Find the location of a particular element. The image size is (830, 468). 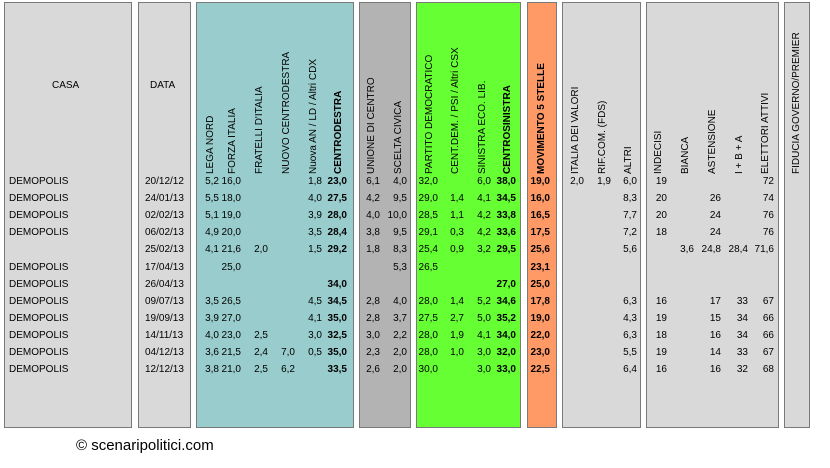

header-casa: CASA is located at coordinates (66, 85).